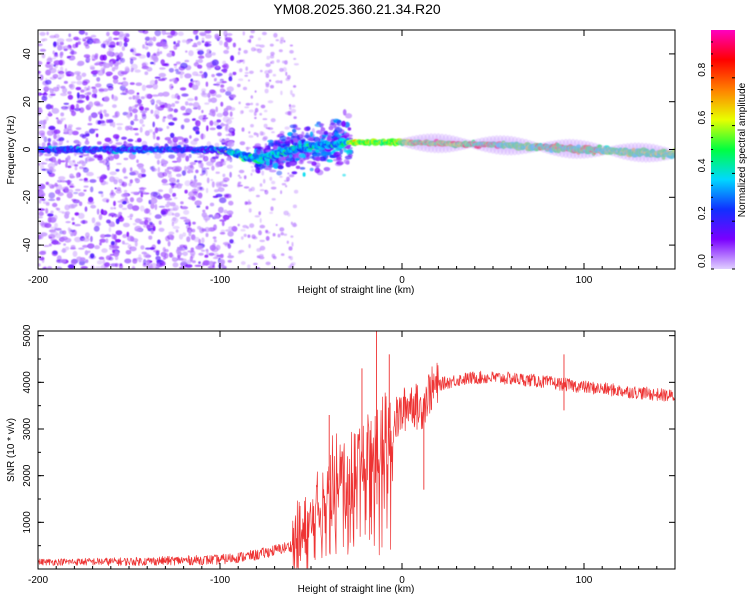  What do you see at coordinates (27, 428) in the screenshot?
I see `y-tick-label: 3000` at bounding box center [27, 428].